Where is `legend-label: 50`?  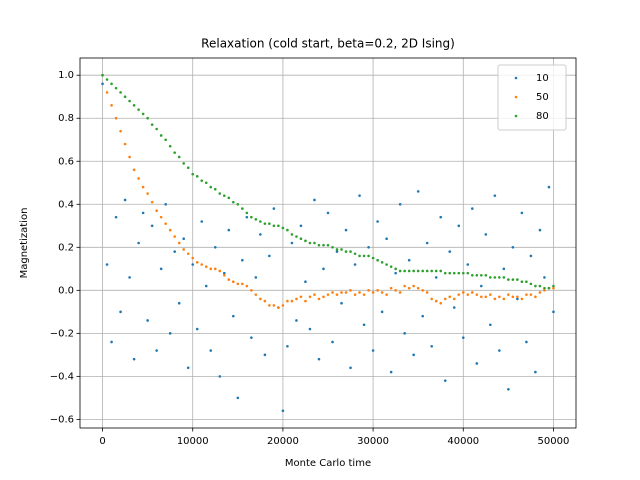
legend-label: 50 is located at coordinates (542, 97).